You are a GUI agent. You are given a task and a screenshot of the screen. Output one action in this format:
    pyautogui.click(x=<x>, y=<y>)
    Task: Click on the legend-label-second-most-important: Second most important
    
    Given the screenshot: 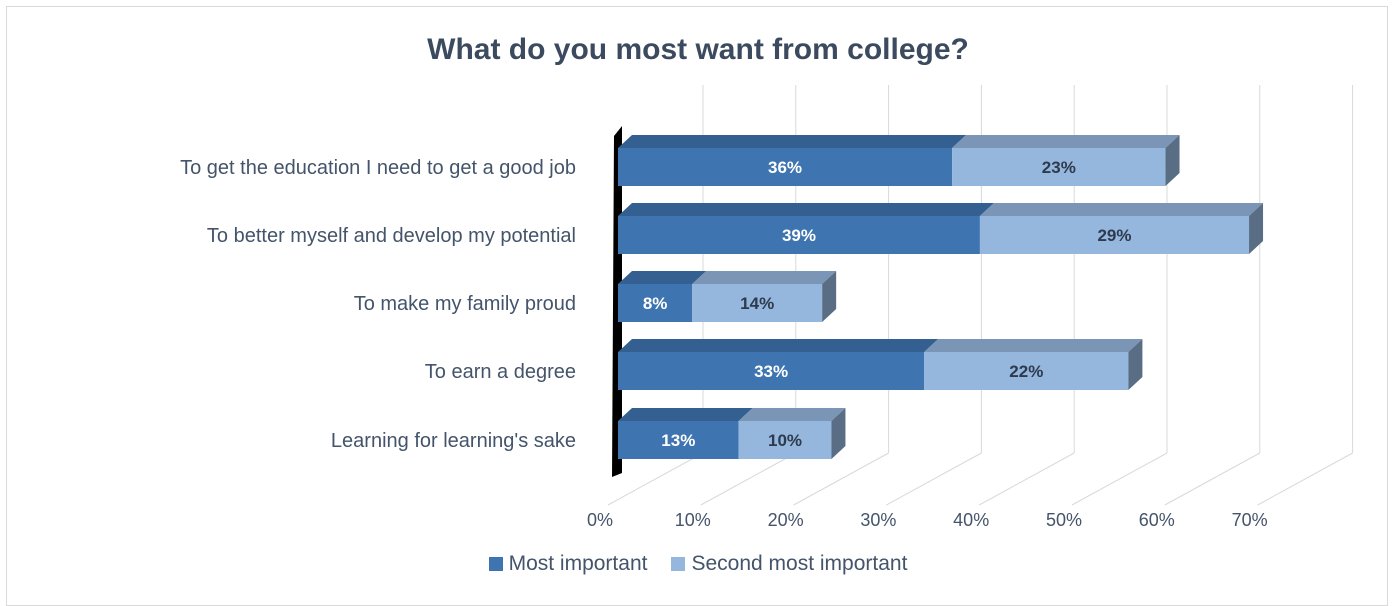 What is the action you would take?
    pyautogui.click(x=799, y=563)
    